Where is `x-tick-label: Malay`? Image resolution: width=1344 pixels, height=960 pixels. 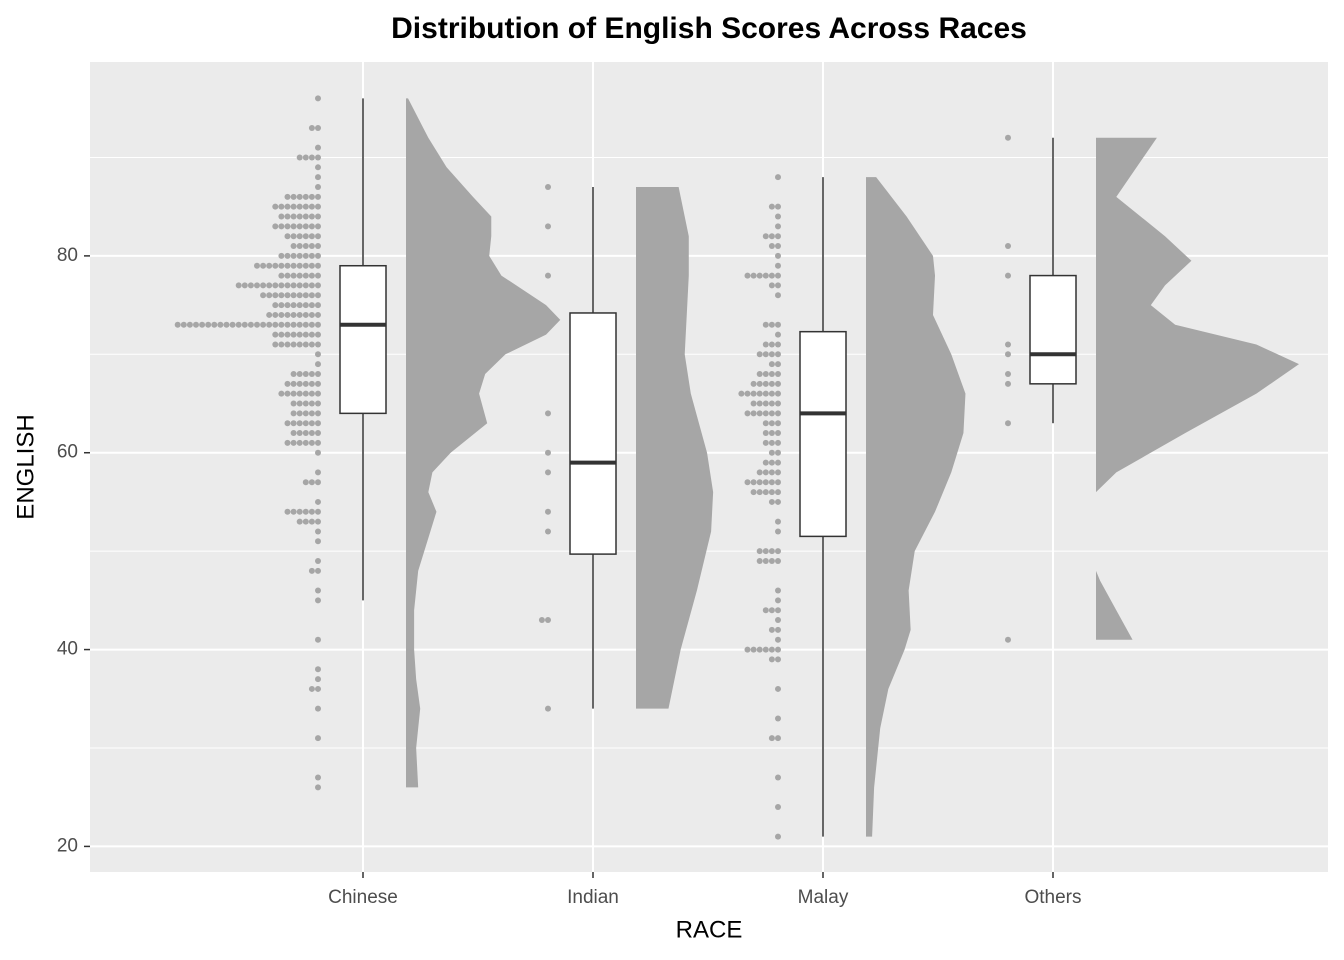
x-tick-label: Malay is located at coordinates (823, 897).